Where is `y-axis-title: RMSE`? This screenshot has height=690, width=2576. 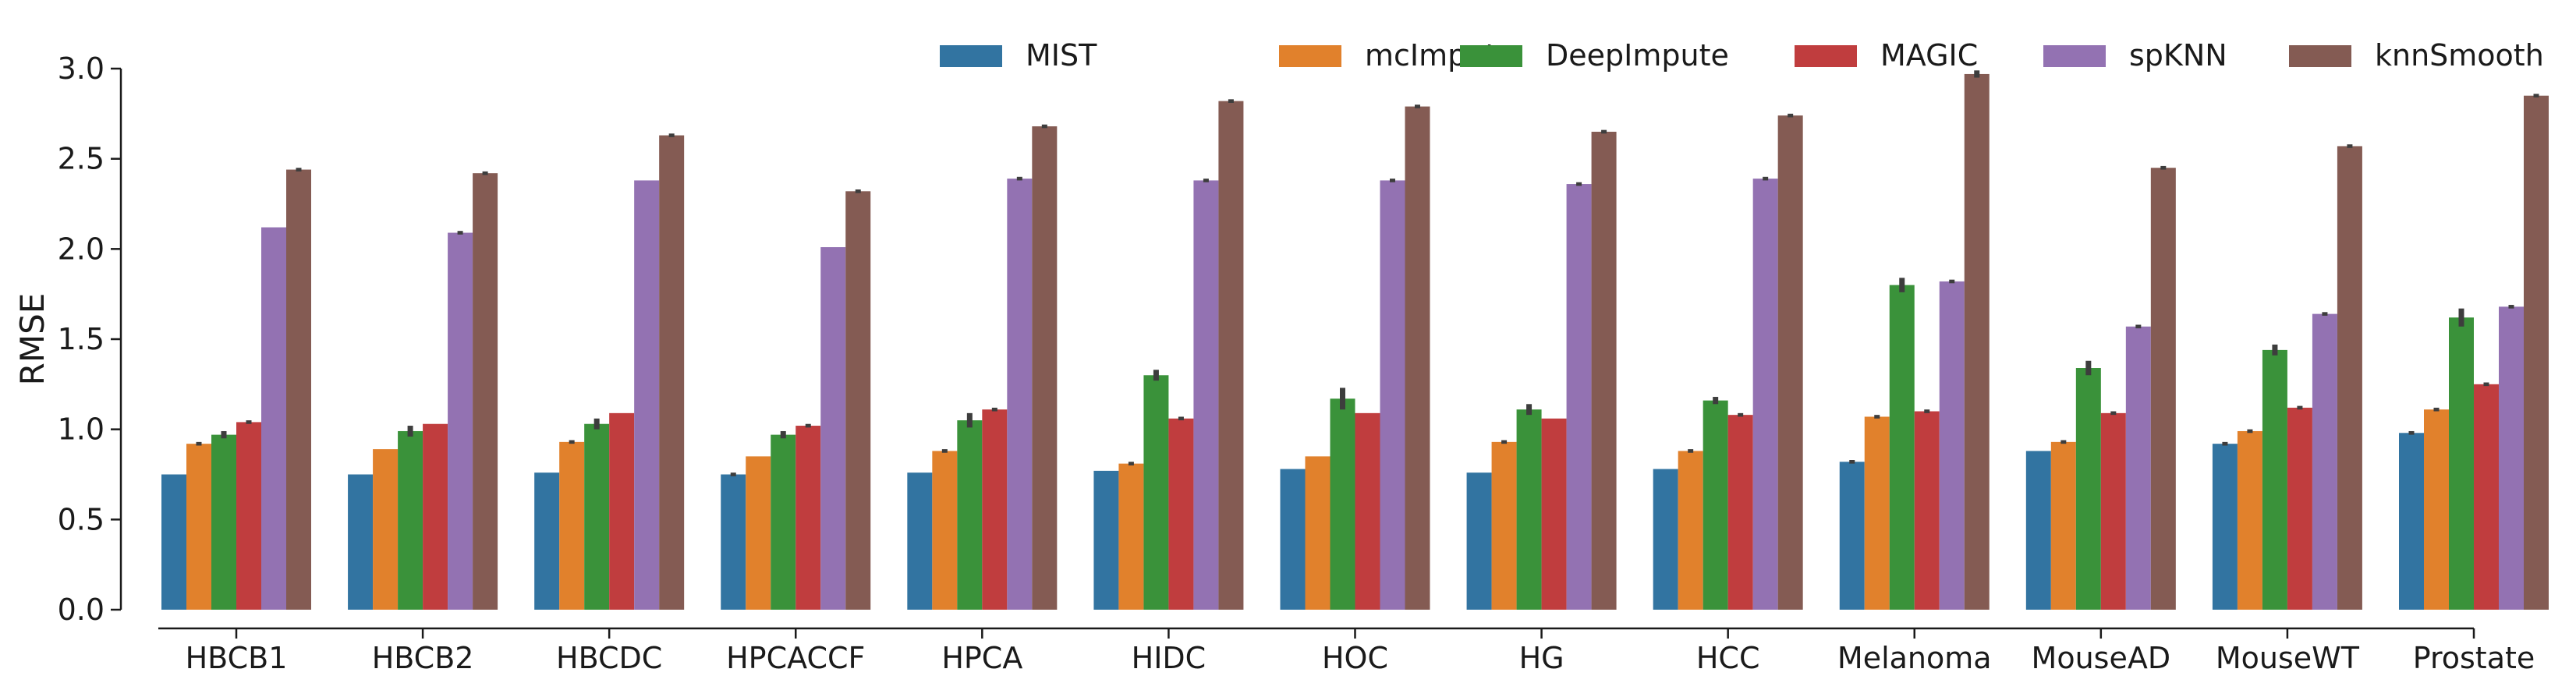 y-axis-title: RMSE is located at coordinates (32, 339).